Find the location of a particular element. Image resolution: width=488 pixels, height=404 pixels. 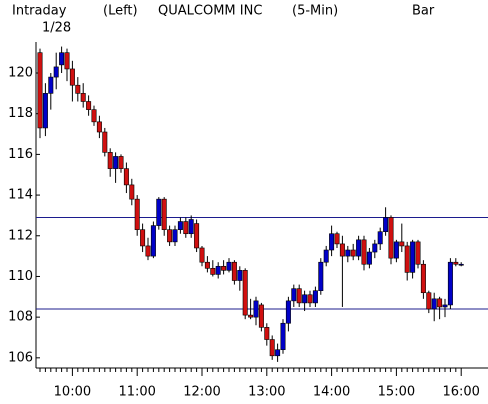

y-tick-label: 114 is located at coordinates (20, 195).